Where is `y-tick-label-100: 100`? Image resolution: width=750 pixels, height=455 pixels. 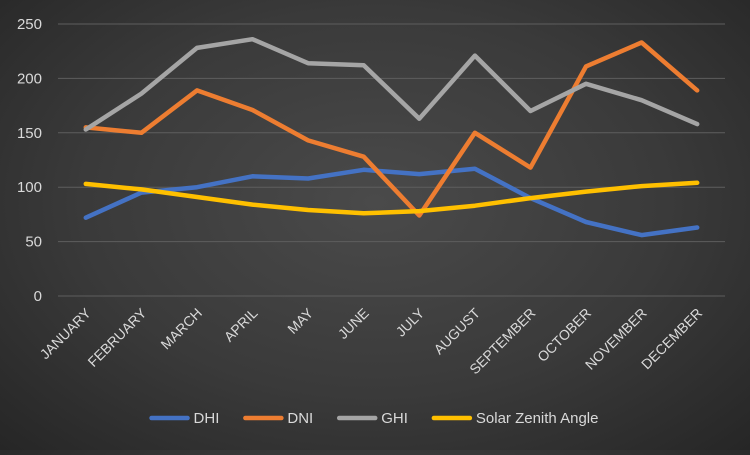
y-tick-label-100: 100 is located at coordinates (29, 187).